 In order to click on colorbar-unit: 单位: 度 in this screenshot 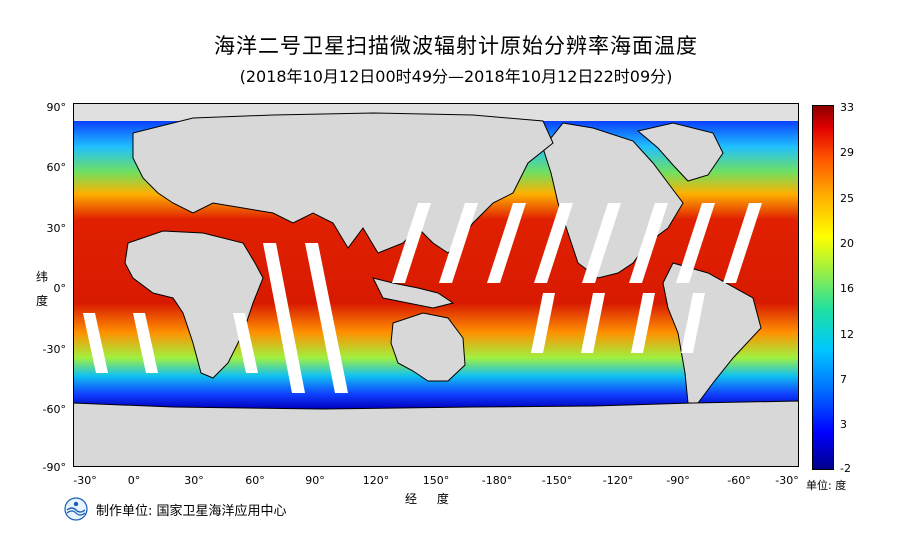, I will do `click(826, 485)`.